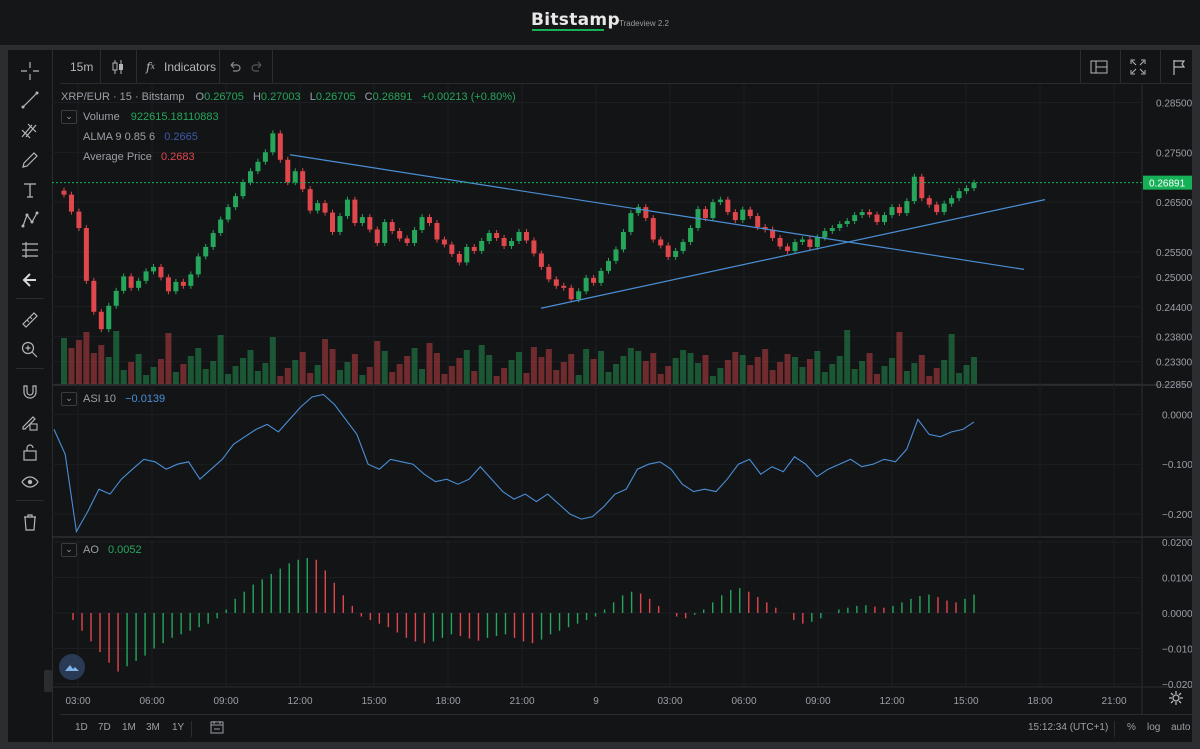  I want to click on ao-tick-label: −0.0100, so click(1177, 650).